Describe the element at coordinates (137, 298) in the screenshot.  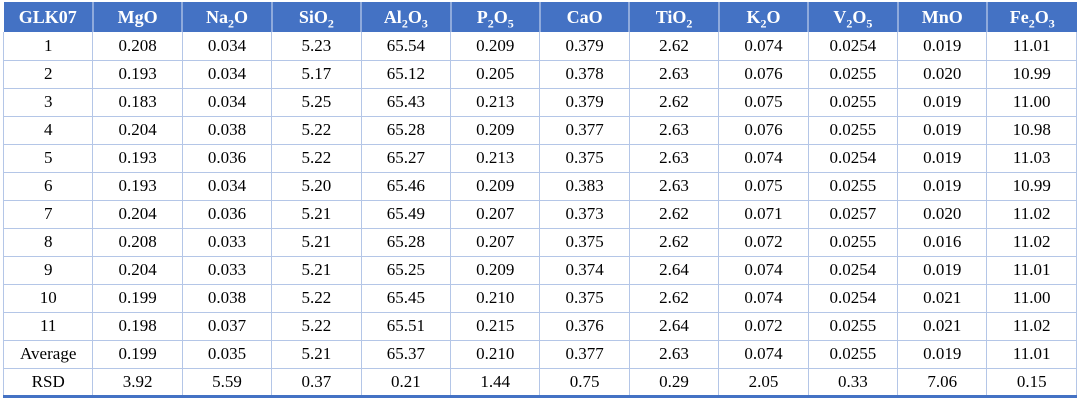
I see `cell: 0.199` at that location.